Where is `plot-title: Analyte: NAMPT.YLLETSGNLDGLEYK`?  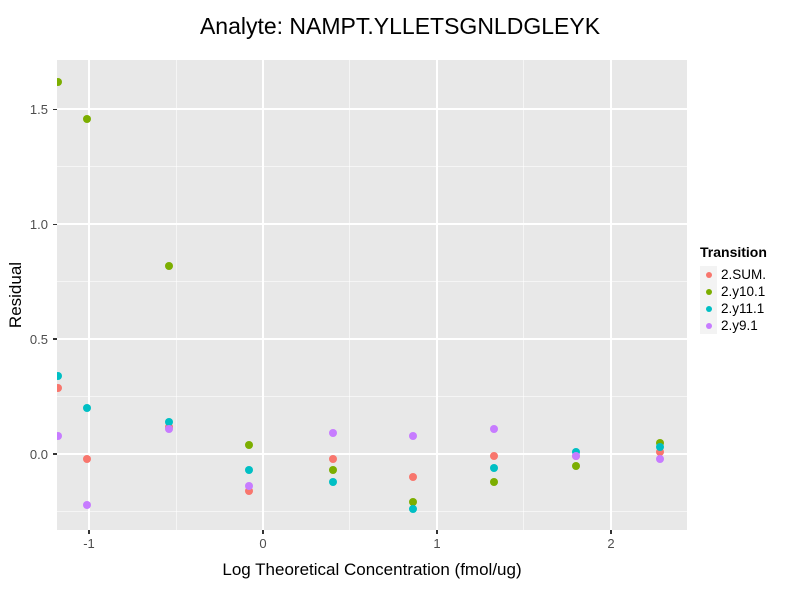
plot-title: Analyte: NAMPT.YLLETSGNLDGLEYK is located at coordinates (400, 26).